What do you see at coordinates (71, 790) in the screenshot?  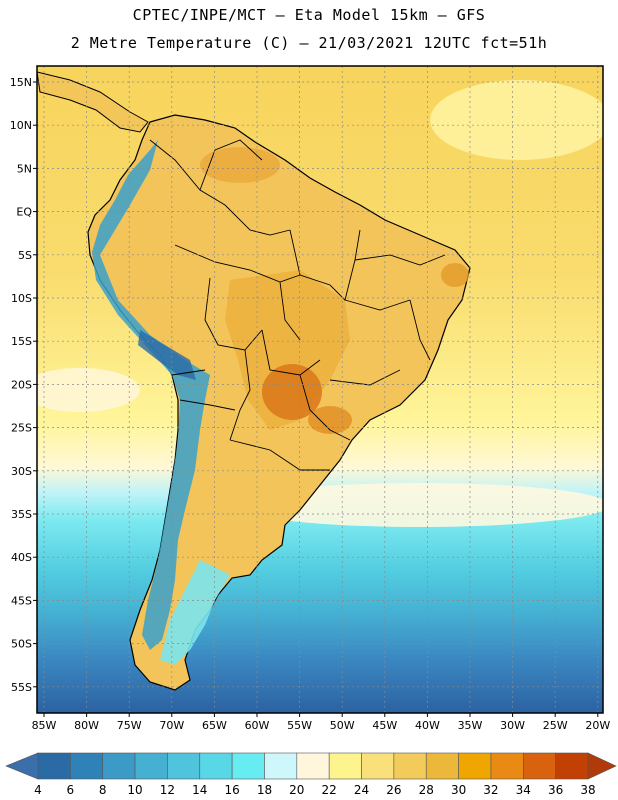 I see `colorbar-tick-label: 6` at bounding box center [71, 790].